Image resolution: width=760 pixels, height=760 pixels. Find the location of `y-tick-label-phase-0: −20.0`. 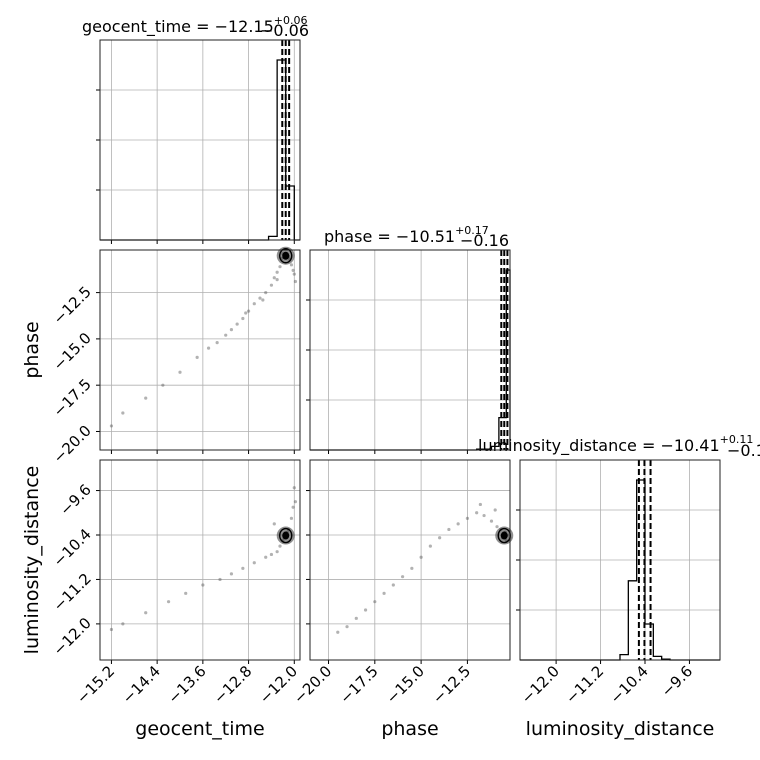

y-tick-label-phase-0: −20.0 is located at coordinates (72, 444).